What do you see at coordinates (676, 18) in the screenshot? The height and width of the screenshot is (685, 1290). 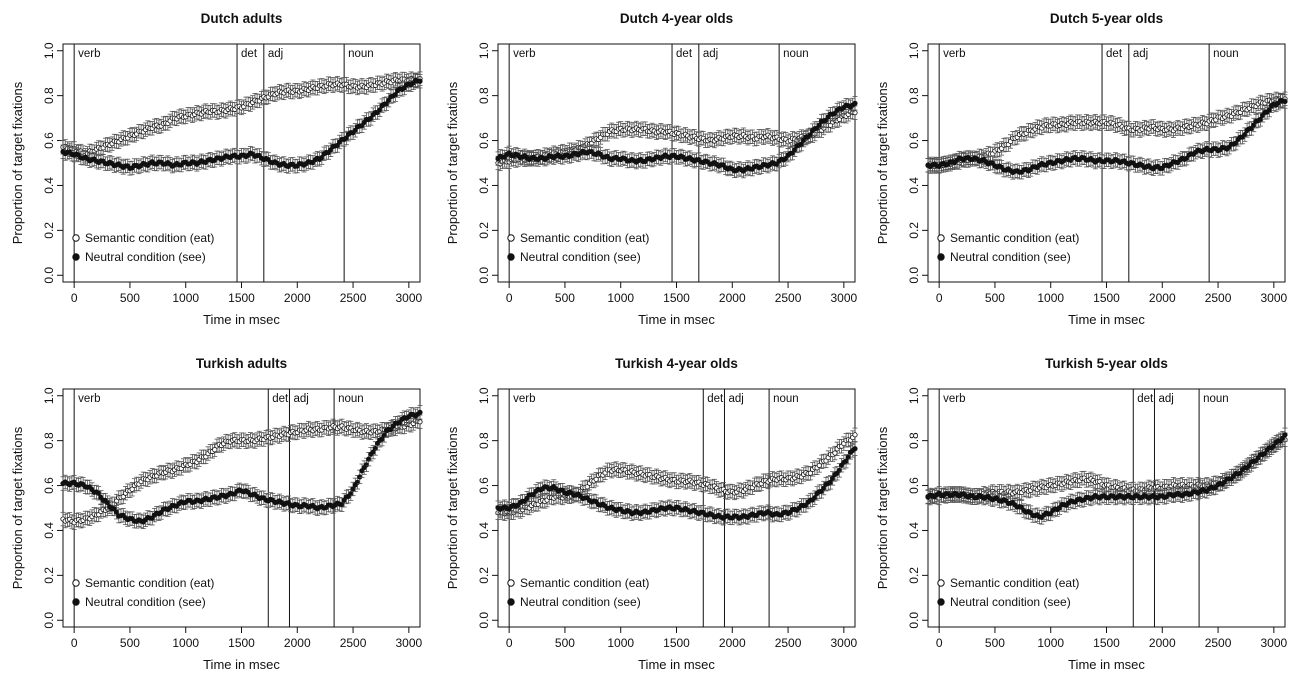 I see `chart-title: Dutch 4-year olds` at bounding box center [676, 18].